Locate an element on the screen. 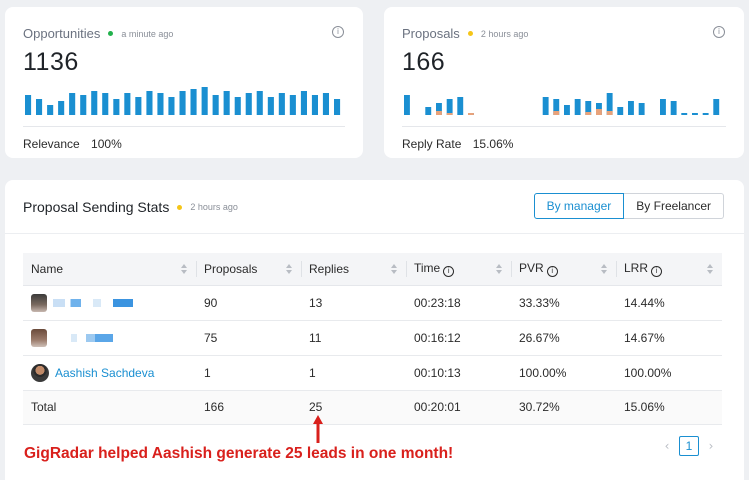  row-replies: 1 is located at coordinates (353, 373).